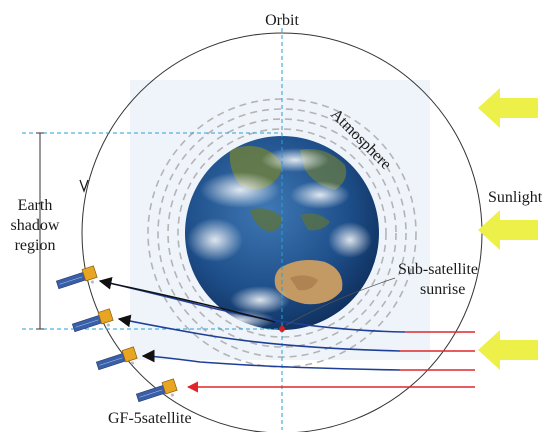  Describe the element at coordinates (35, 225) in the screenshot. I see `shadow-label-line2: shadow` at that location.